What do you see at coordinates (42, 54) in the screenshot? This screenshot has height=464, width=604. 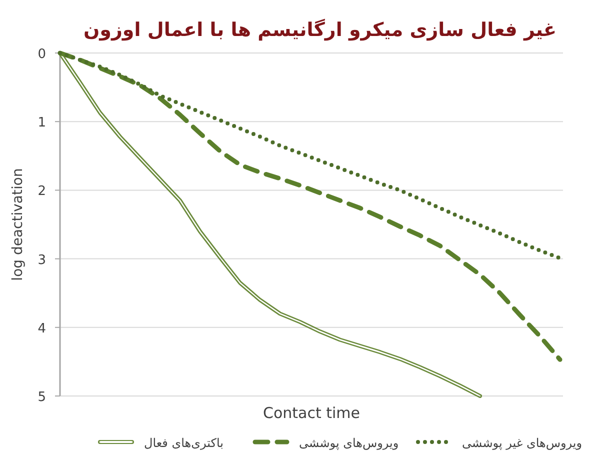 I see `y-tick-label: 0` at bounding box center [42, 54].